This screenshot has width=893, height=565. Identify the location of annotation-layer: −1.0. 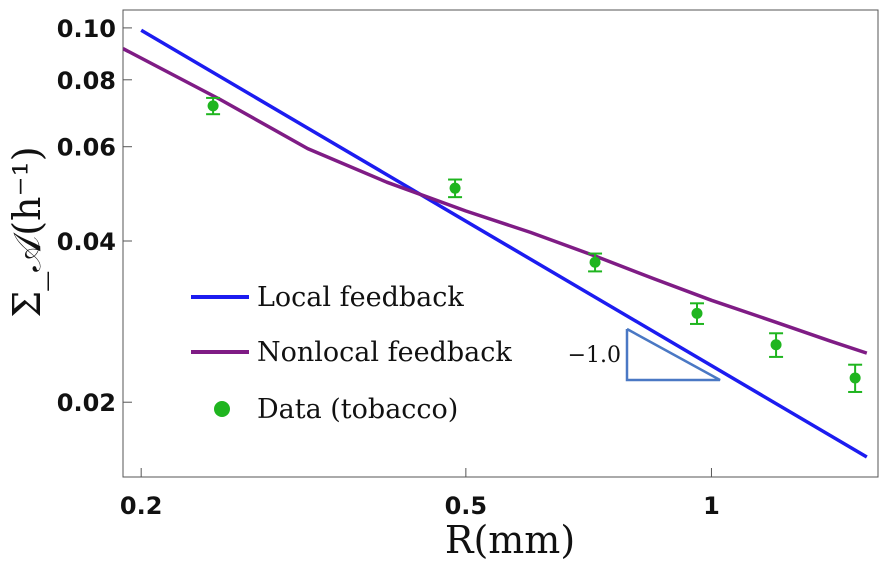
(644, 354).